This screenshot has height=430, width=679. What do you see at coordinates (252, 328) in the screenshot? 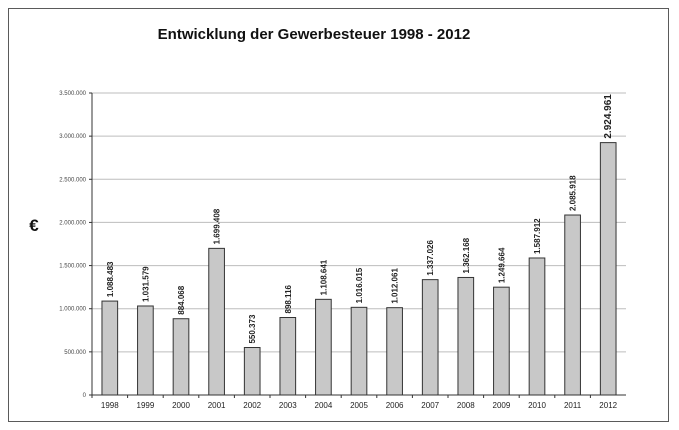
I see `data-label-2002: 550.373` at bounding box center [252, 328].